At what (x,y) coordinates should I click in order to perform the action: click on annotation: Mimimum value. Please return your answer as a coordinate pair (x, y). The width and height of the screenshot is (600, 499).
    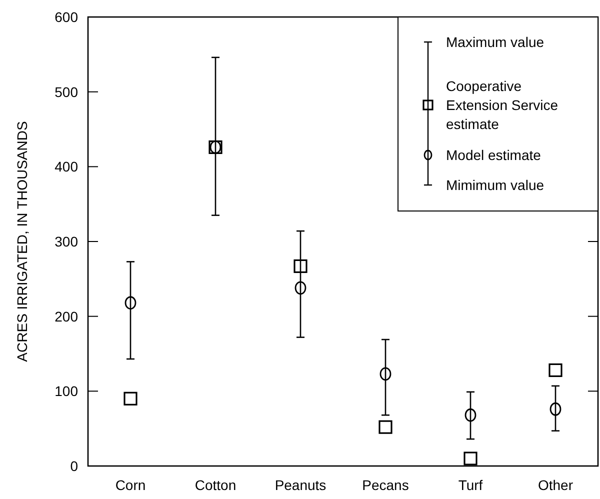
    Looking at the image, I should click on (495, 185).